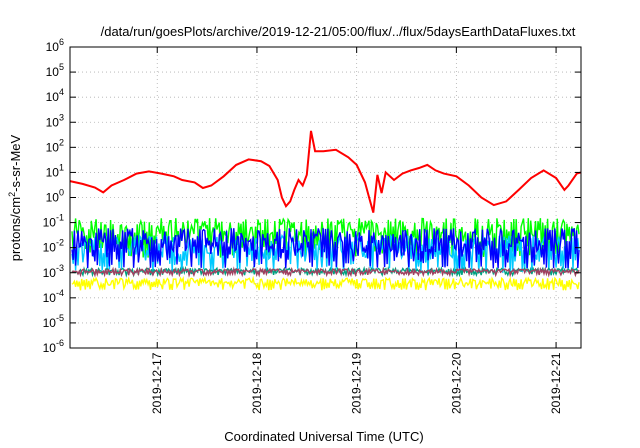  What do you see at coordinates (61, 42) in the screenshot?
I see `y-tick-label-exp: 6` at bounding box center [61, 42].